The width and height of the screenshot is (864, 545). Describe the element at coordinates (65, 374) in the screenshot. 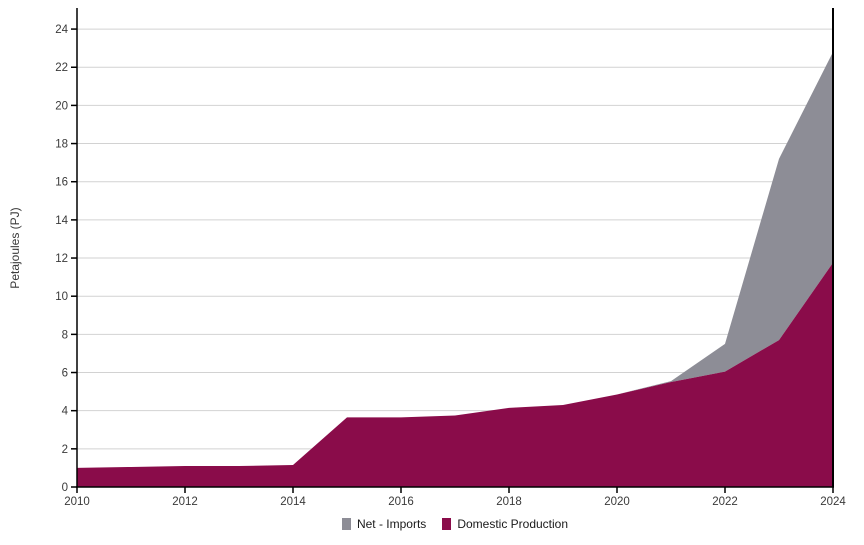

I see `y-tick-label: 6` at that location.